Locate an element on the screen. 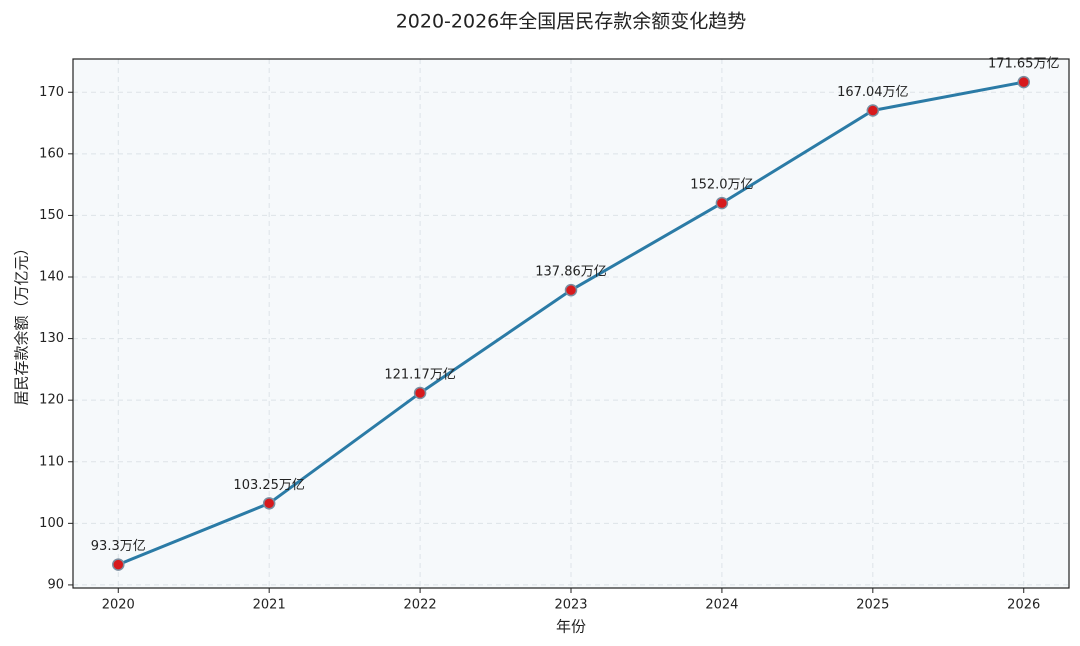  y-tick-label: 100 is located at coordinates (51, 523).